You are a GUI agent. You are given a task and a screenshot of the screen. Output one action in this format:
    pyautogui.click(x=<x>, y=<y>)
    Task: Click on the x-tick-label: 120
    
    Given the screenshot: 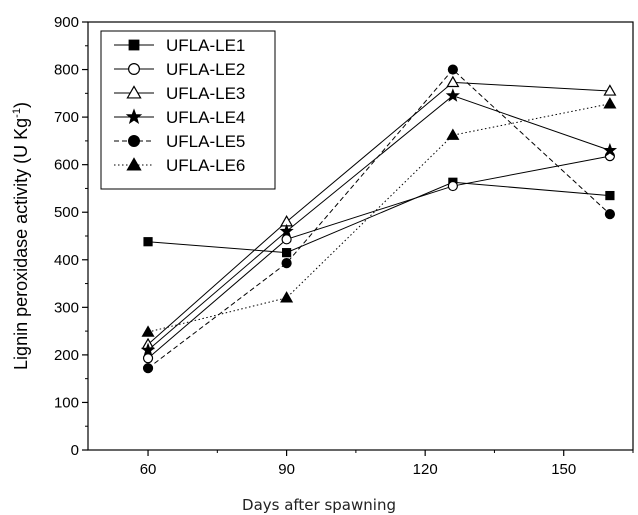 What is the action you would take?
    pyautogui.click(x=425, y=469)
    